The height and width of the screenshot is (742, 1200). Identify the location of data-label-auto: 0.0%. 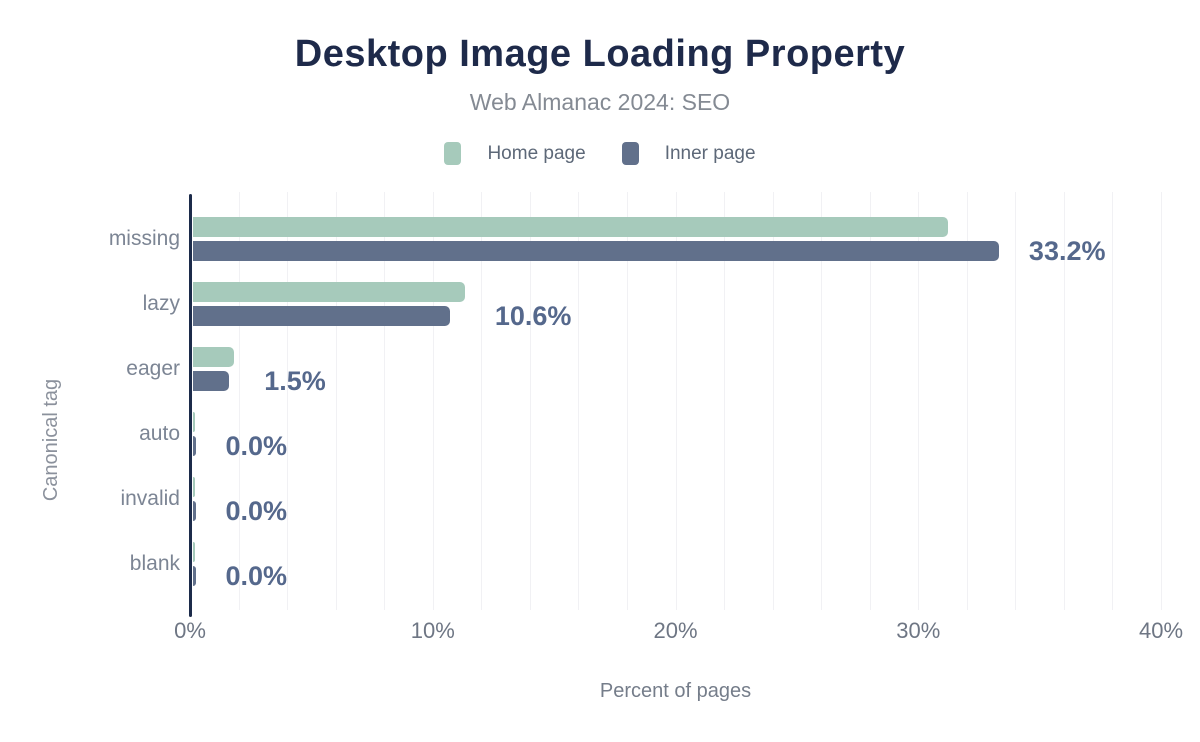
(256, 446).